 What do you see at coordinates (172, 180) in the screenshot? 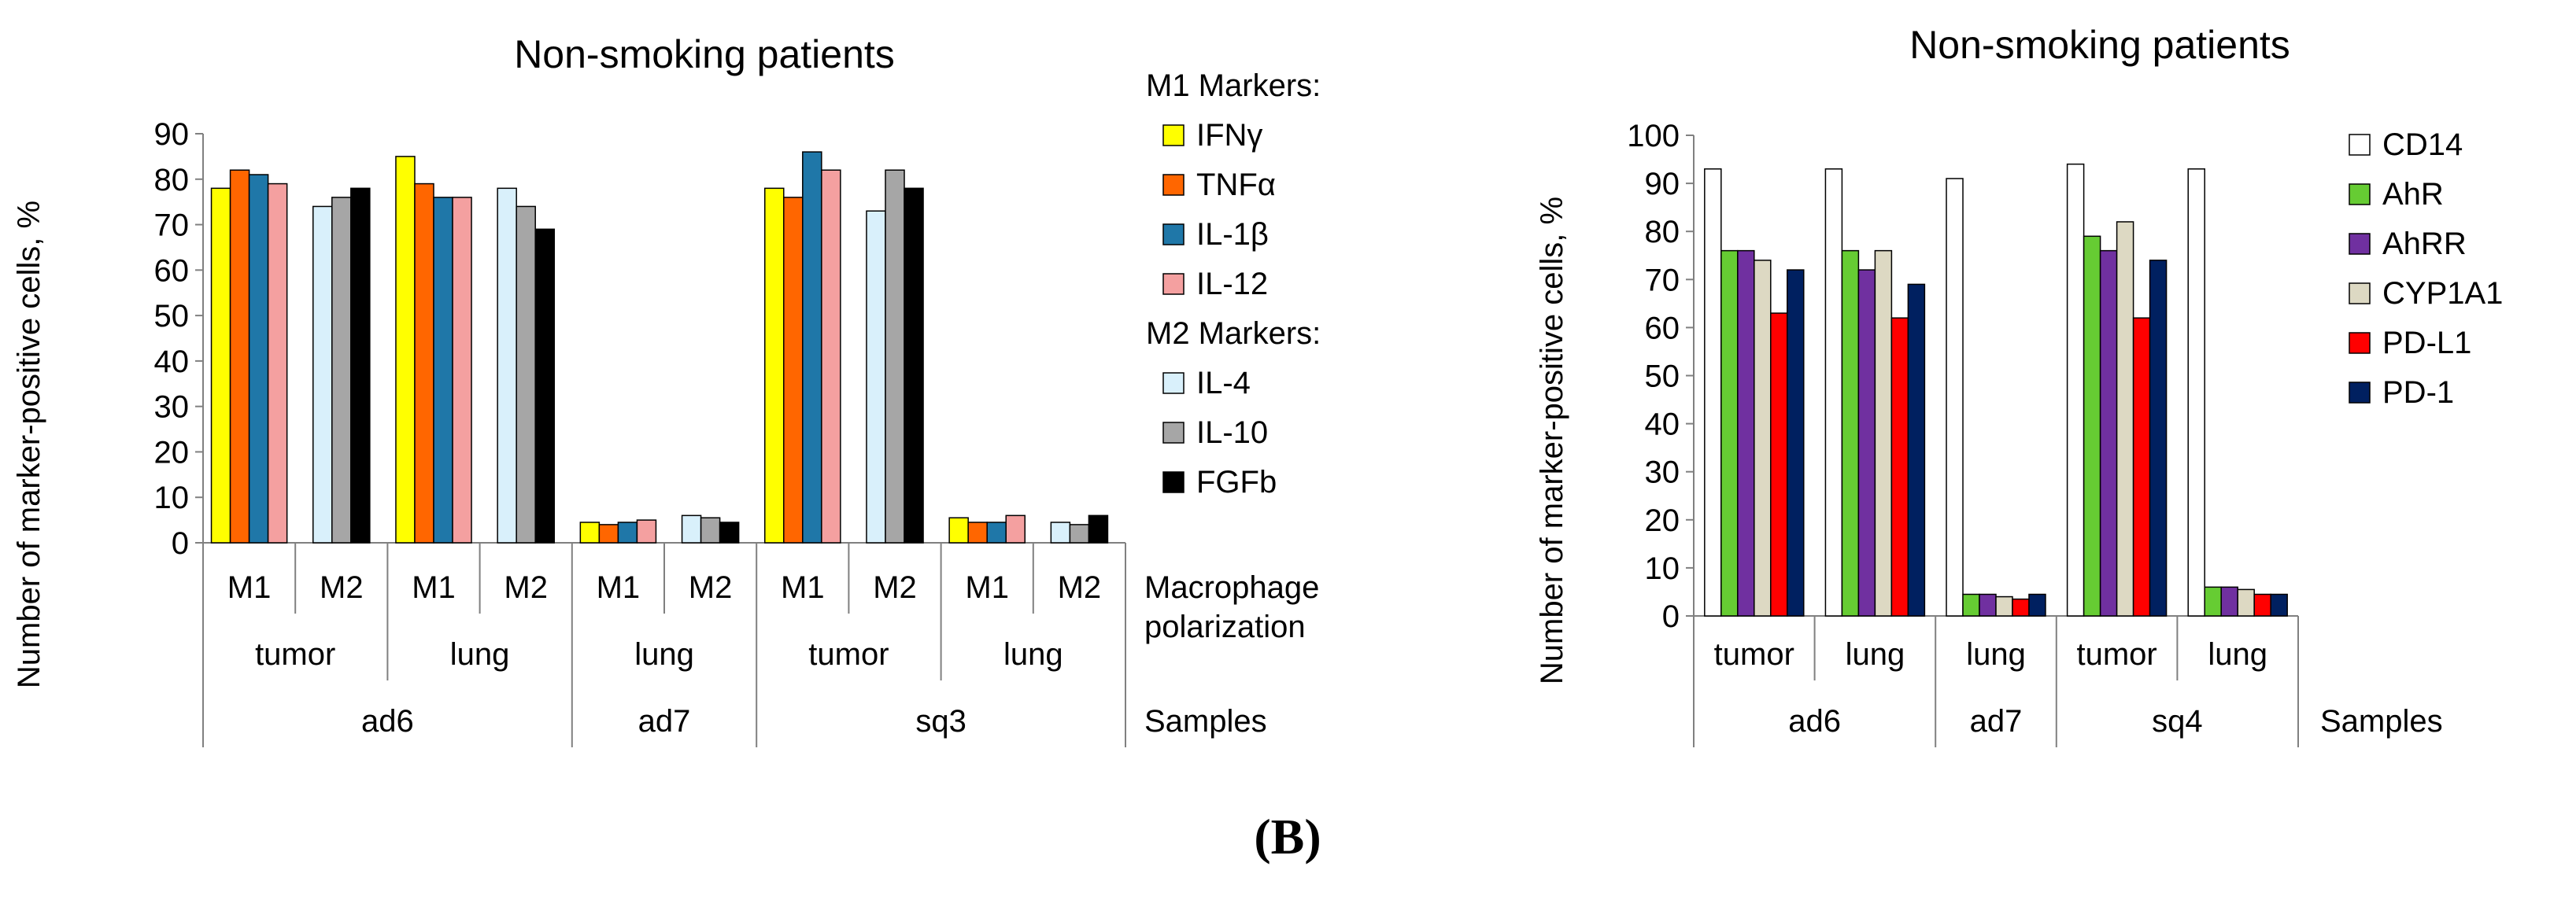
I see `y-tick-label: 80` at bounding box center [172, 180].